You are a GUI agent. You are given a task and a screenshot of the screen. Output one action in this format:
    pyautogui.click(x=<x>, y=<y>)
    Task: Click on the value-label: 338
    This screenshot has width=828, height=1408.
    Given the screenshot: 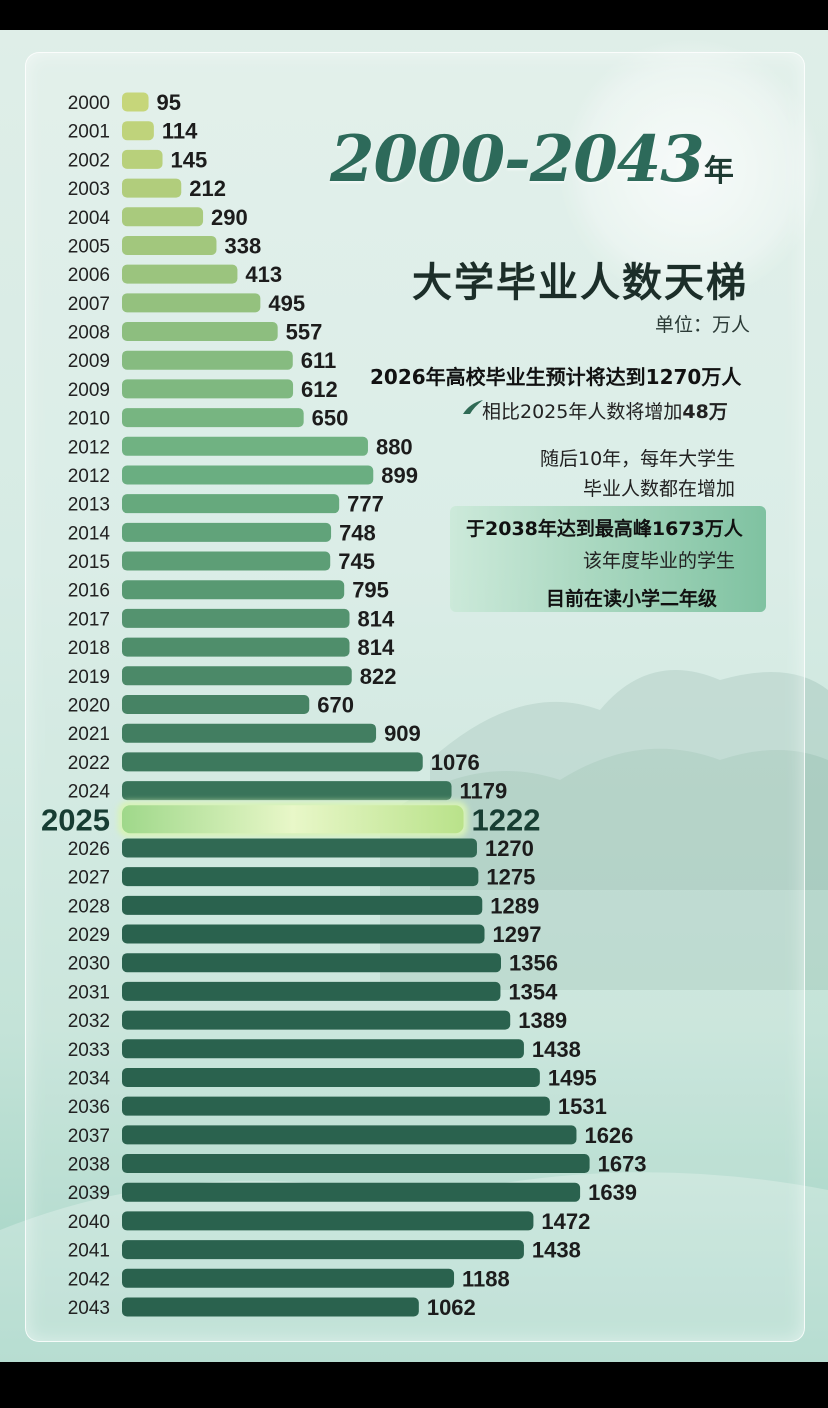 What is the action you would take?
    pyautogui.click(x=242, y=245)
    